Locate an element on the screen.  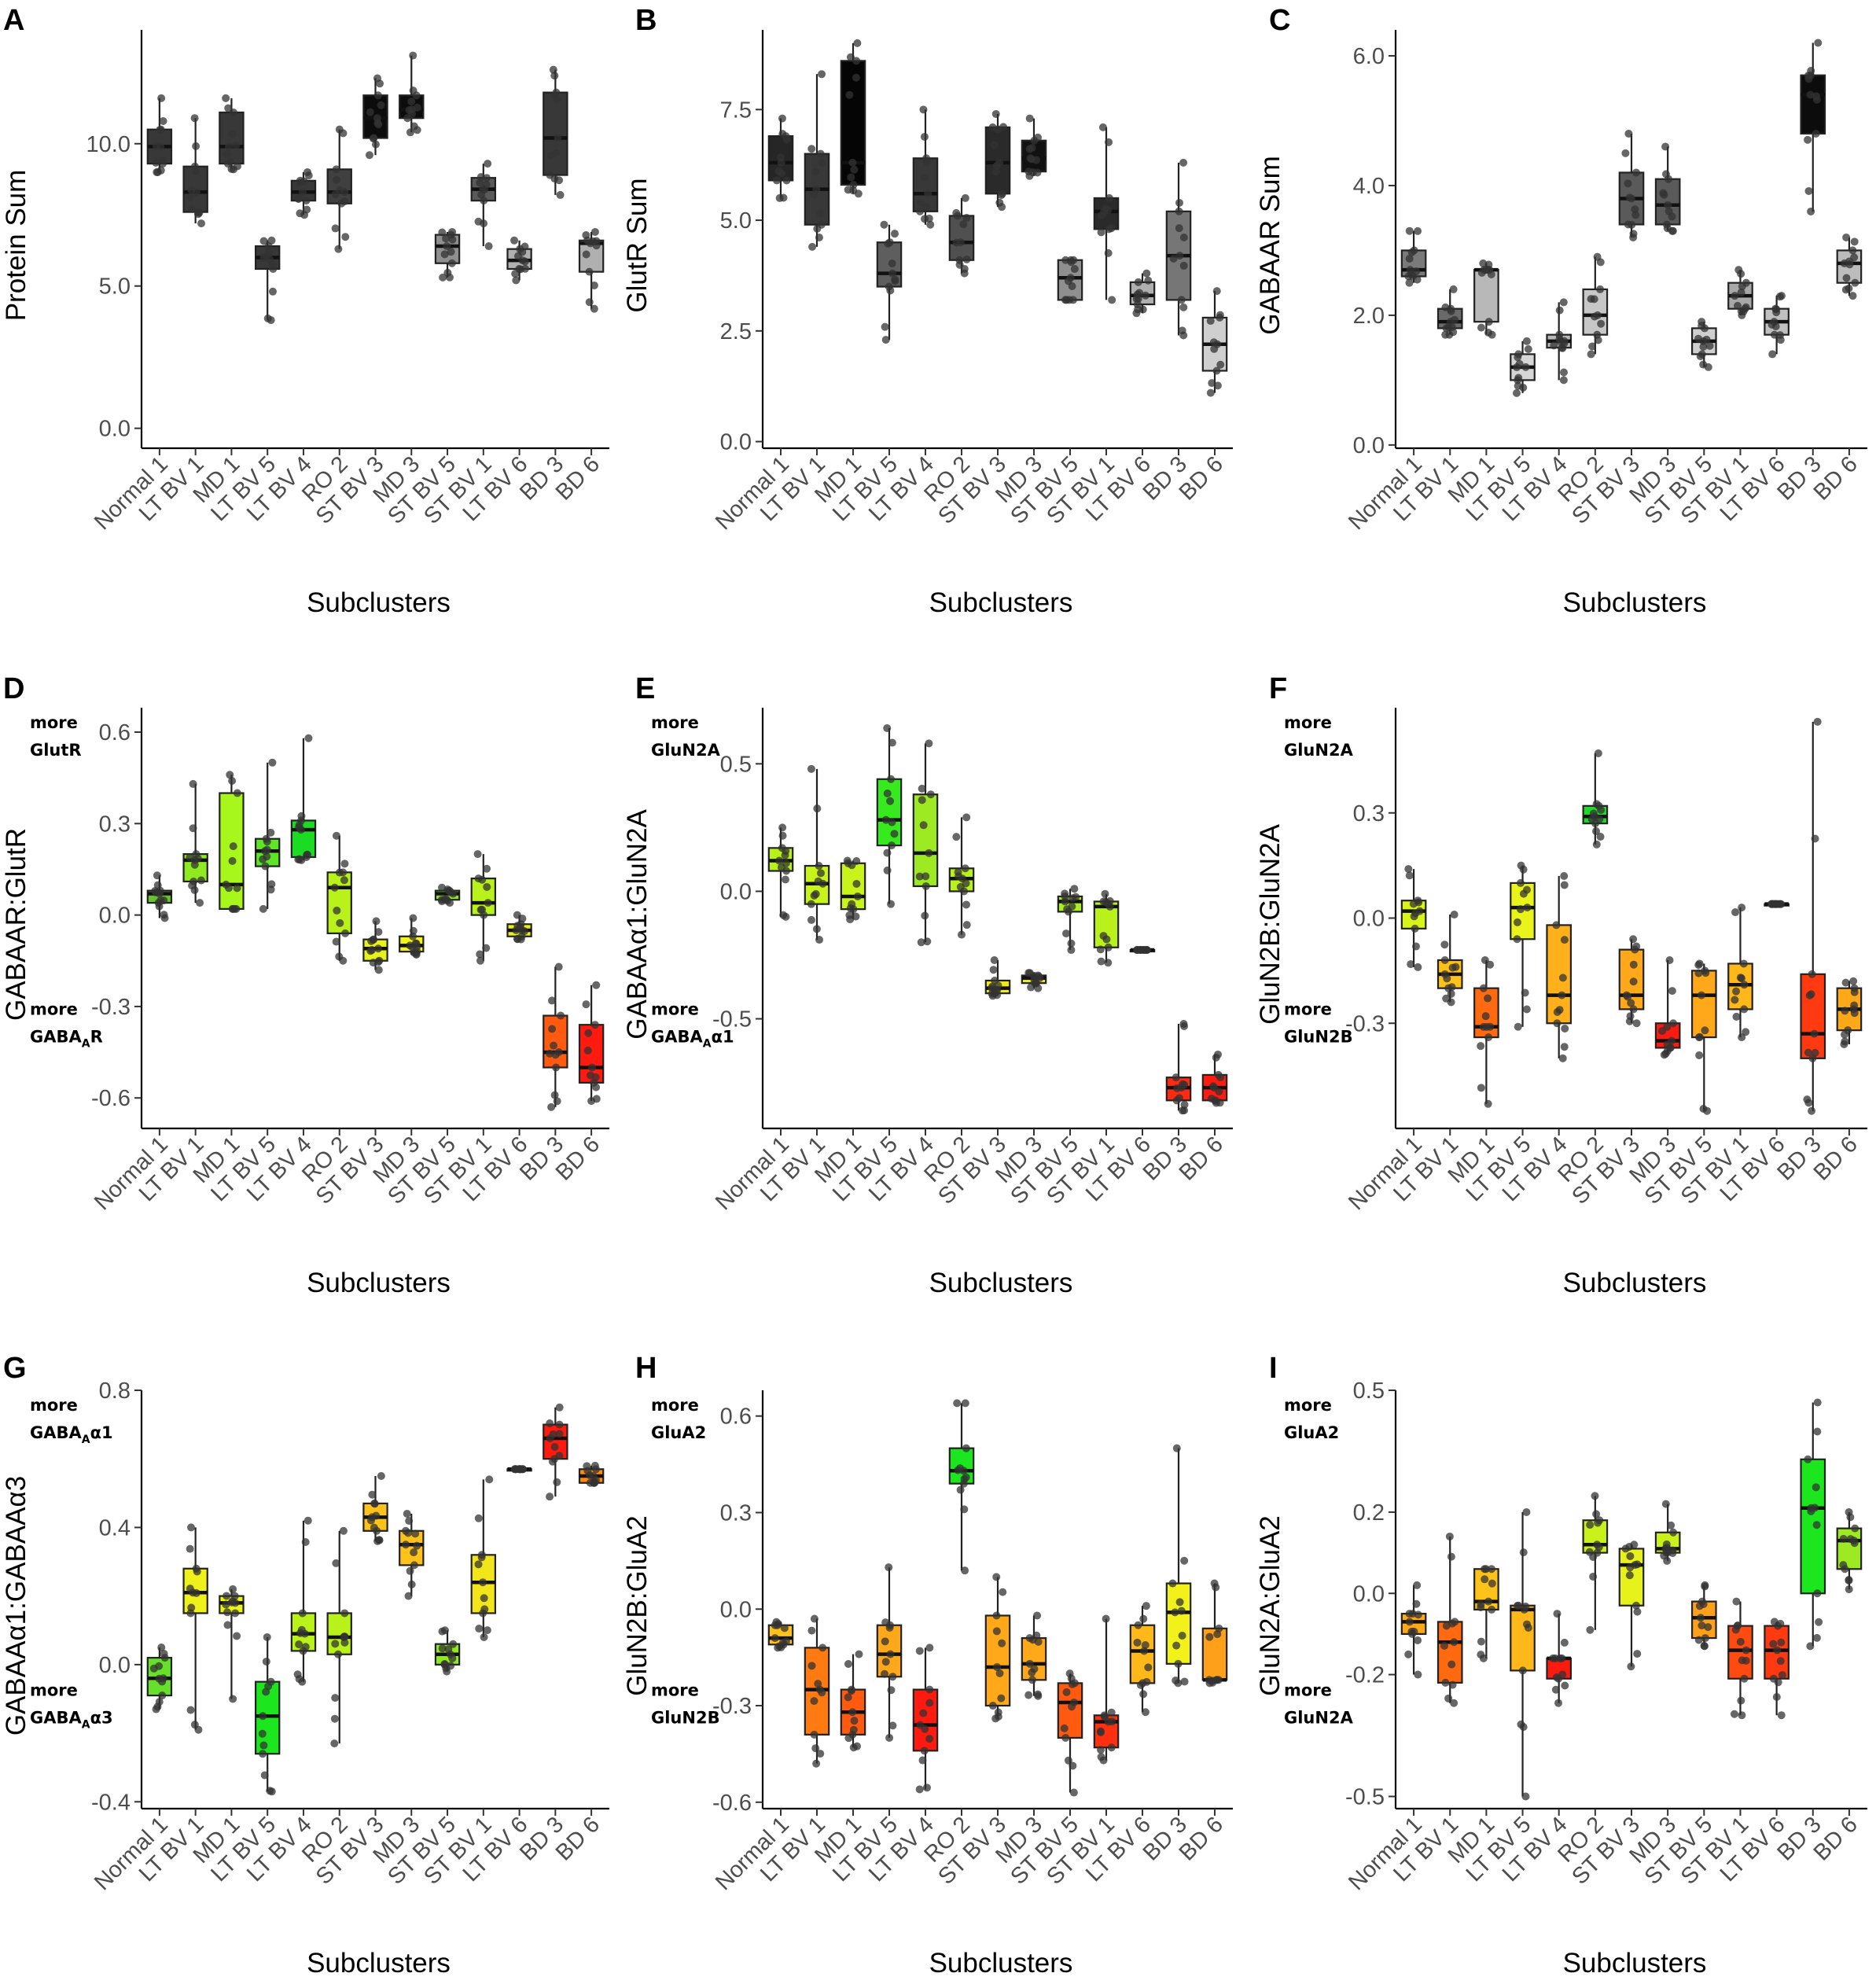
y-tick-label: 2.5 is located at coordinates (736, 331).